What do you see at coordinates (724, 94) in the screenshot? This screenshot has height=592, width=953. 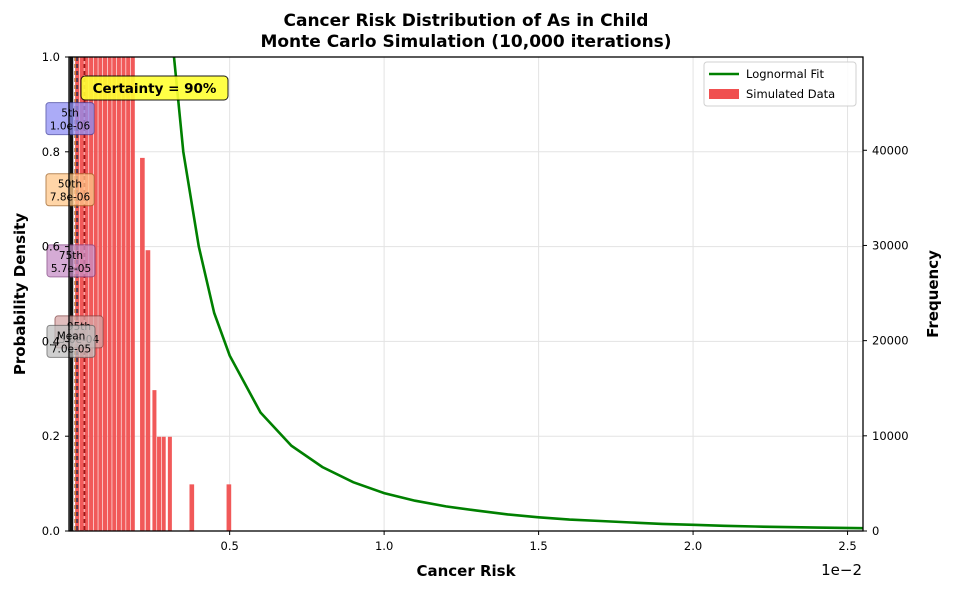 I see `legend-hist-swatch` at bounding box center [724, 94].